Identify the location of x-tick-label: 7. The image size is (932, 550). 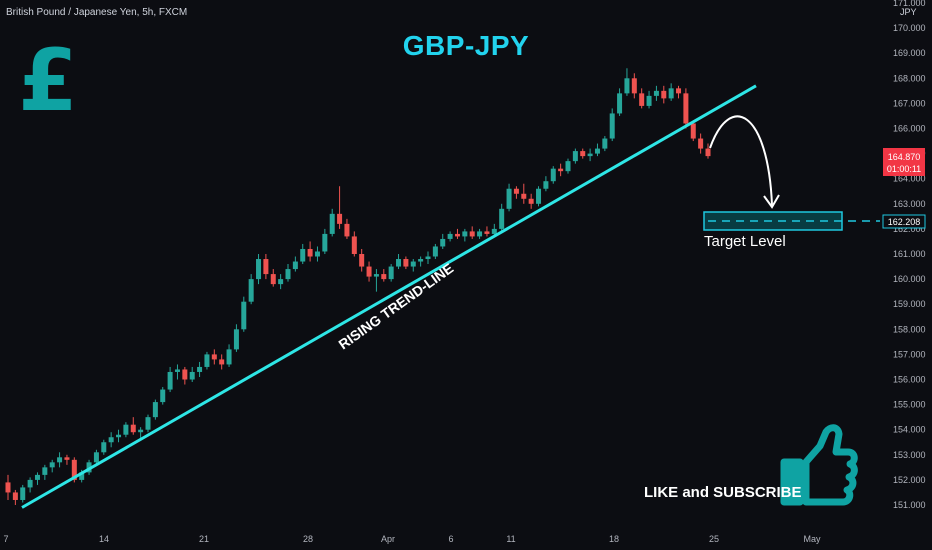
(5, 539).